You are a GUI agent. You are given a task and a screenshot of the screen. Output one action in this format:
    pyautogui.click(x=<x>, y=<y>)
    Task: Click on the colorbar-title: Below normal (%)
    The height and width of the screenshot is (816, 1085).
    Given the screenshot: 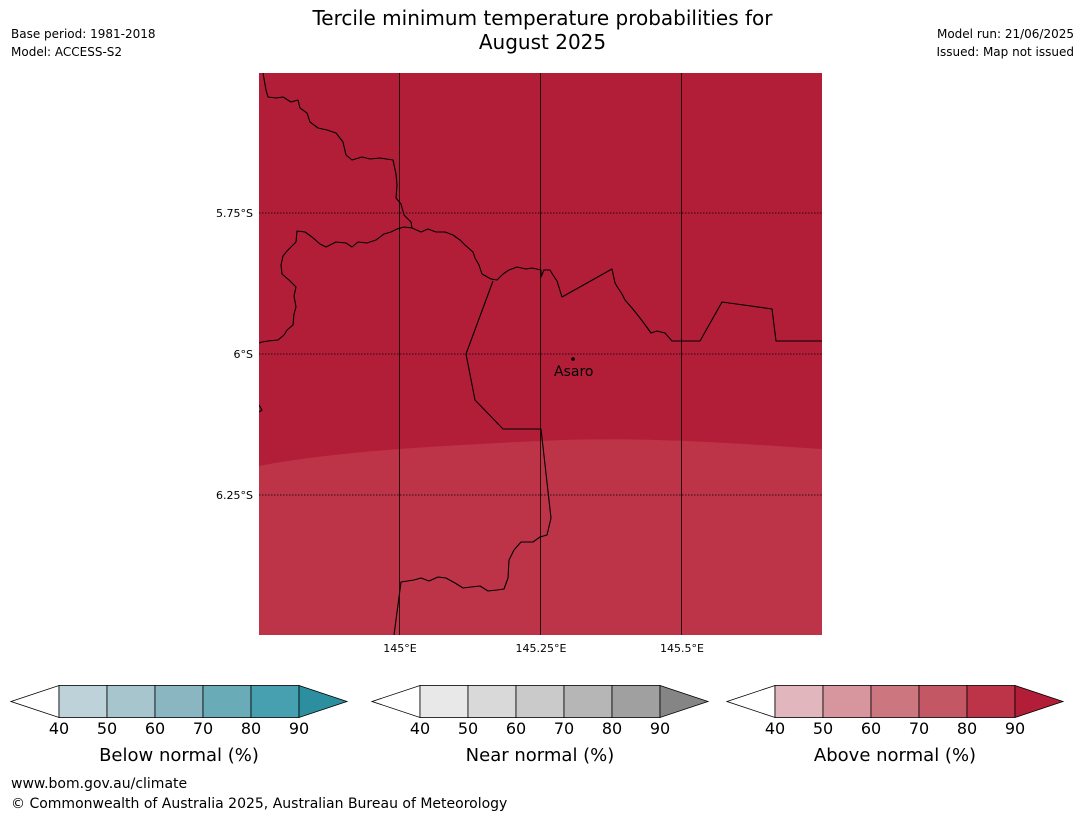 What is the action you would take?
    pyautogui.click(x=179, y=755)
    